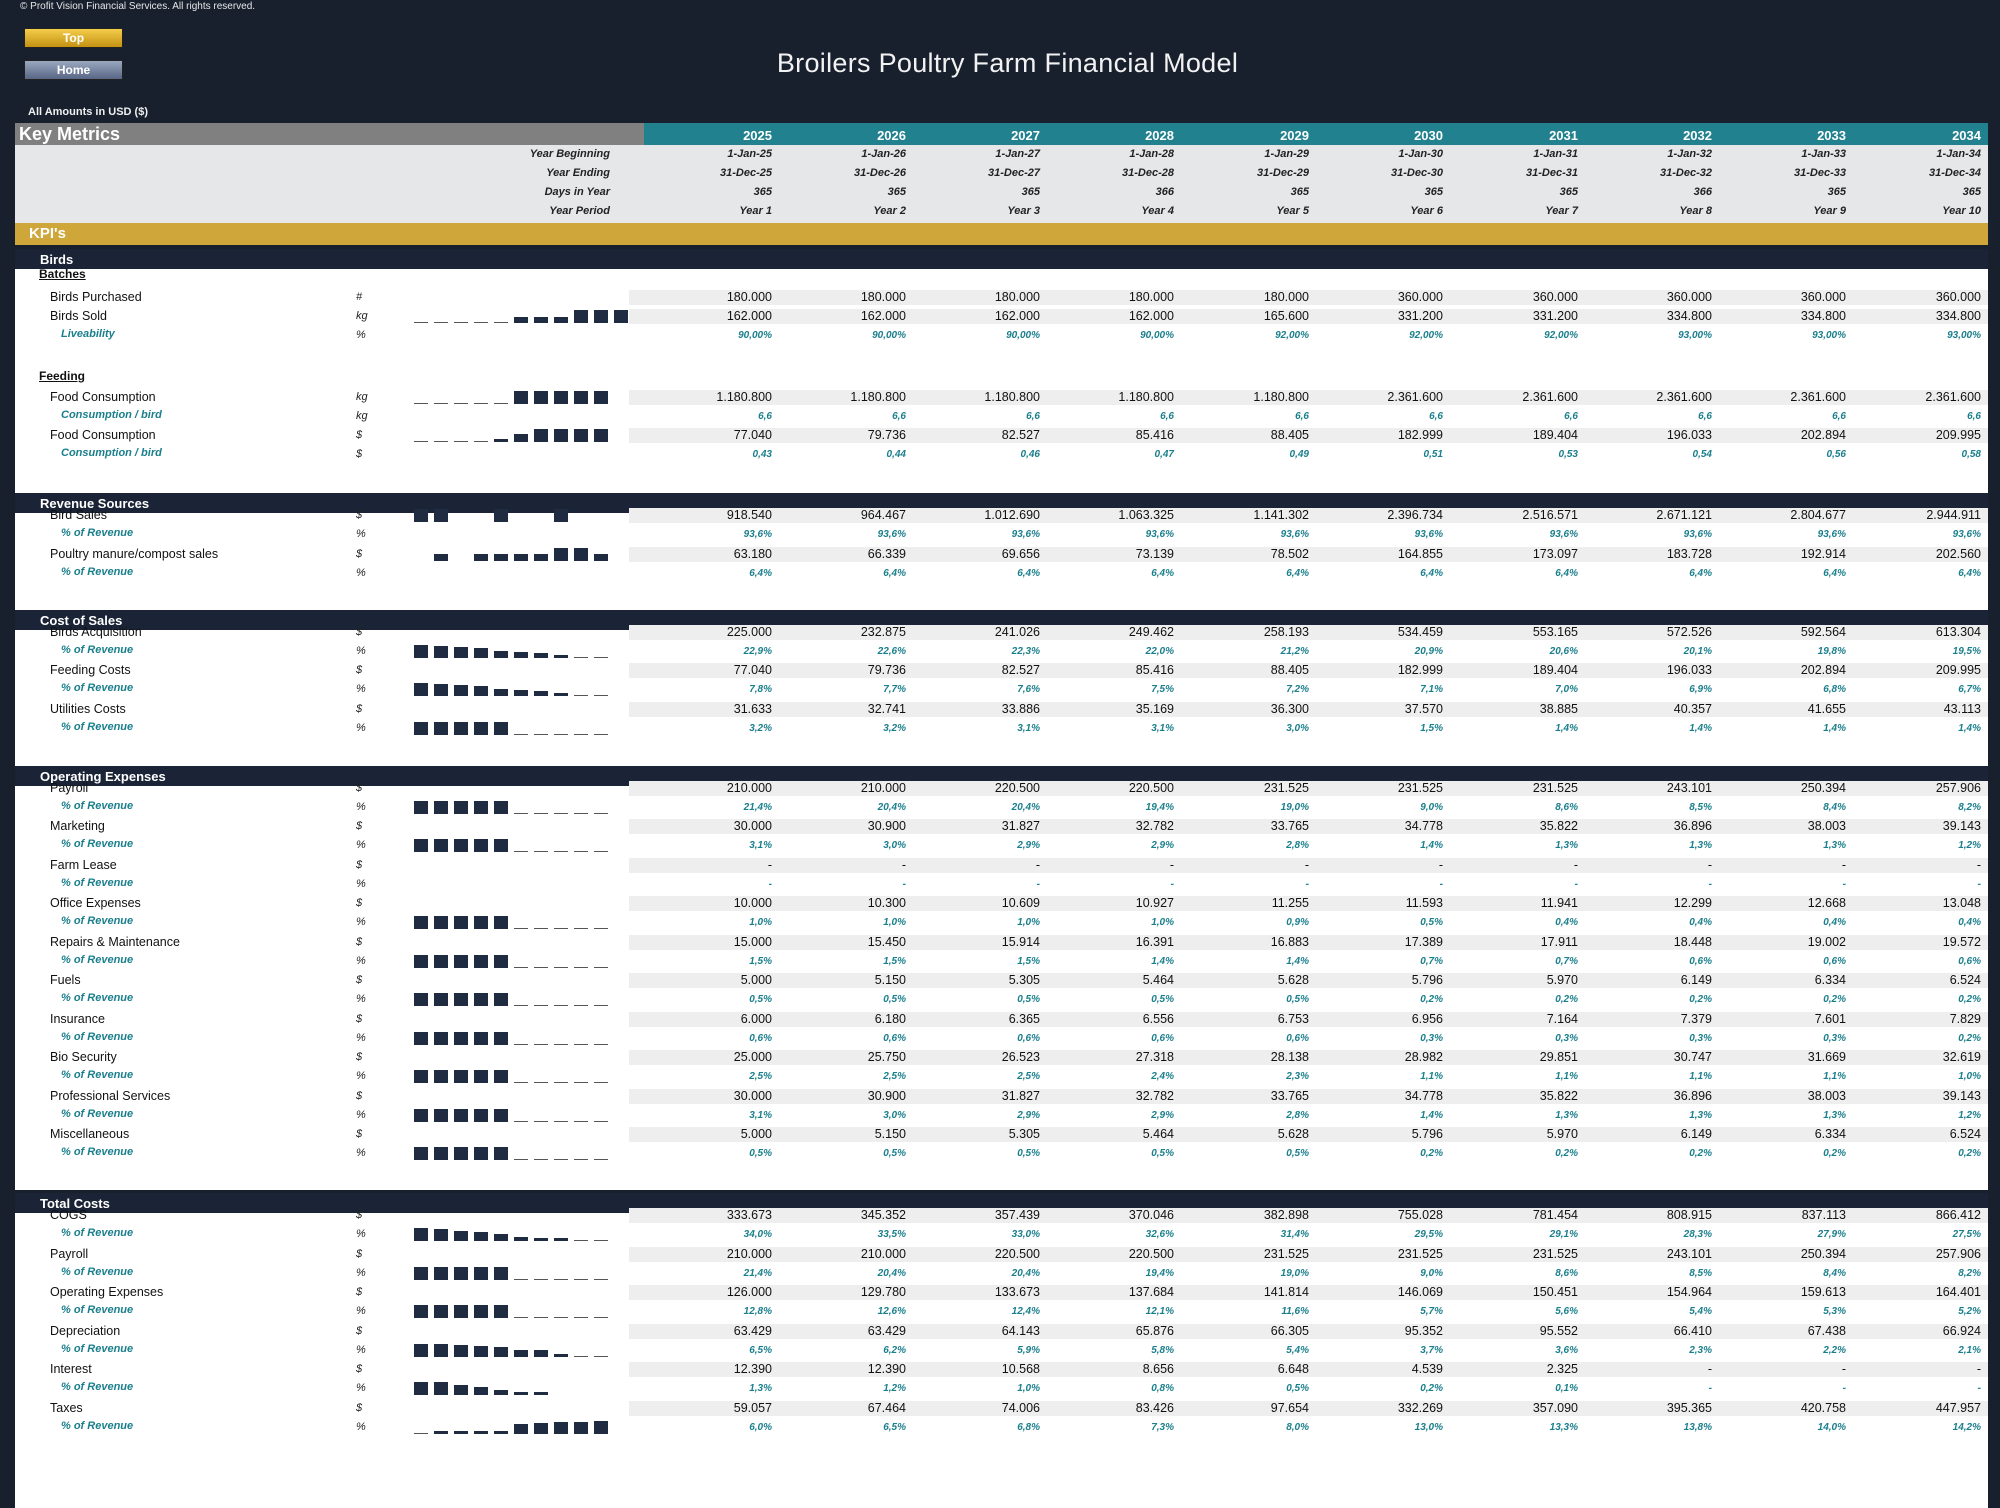 The image size is (2000, 1508). I want to click on value-cell: 6,5%, so click(760, 1350).